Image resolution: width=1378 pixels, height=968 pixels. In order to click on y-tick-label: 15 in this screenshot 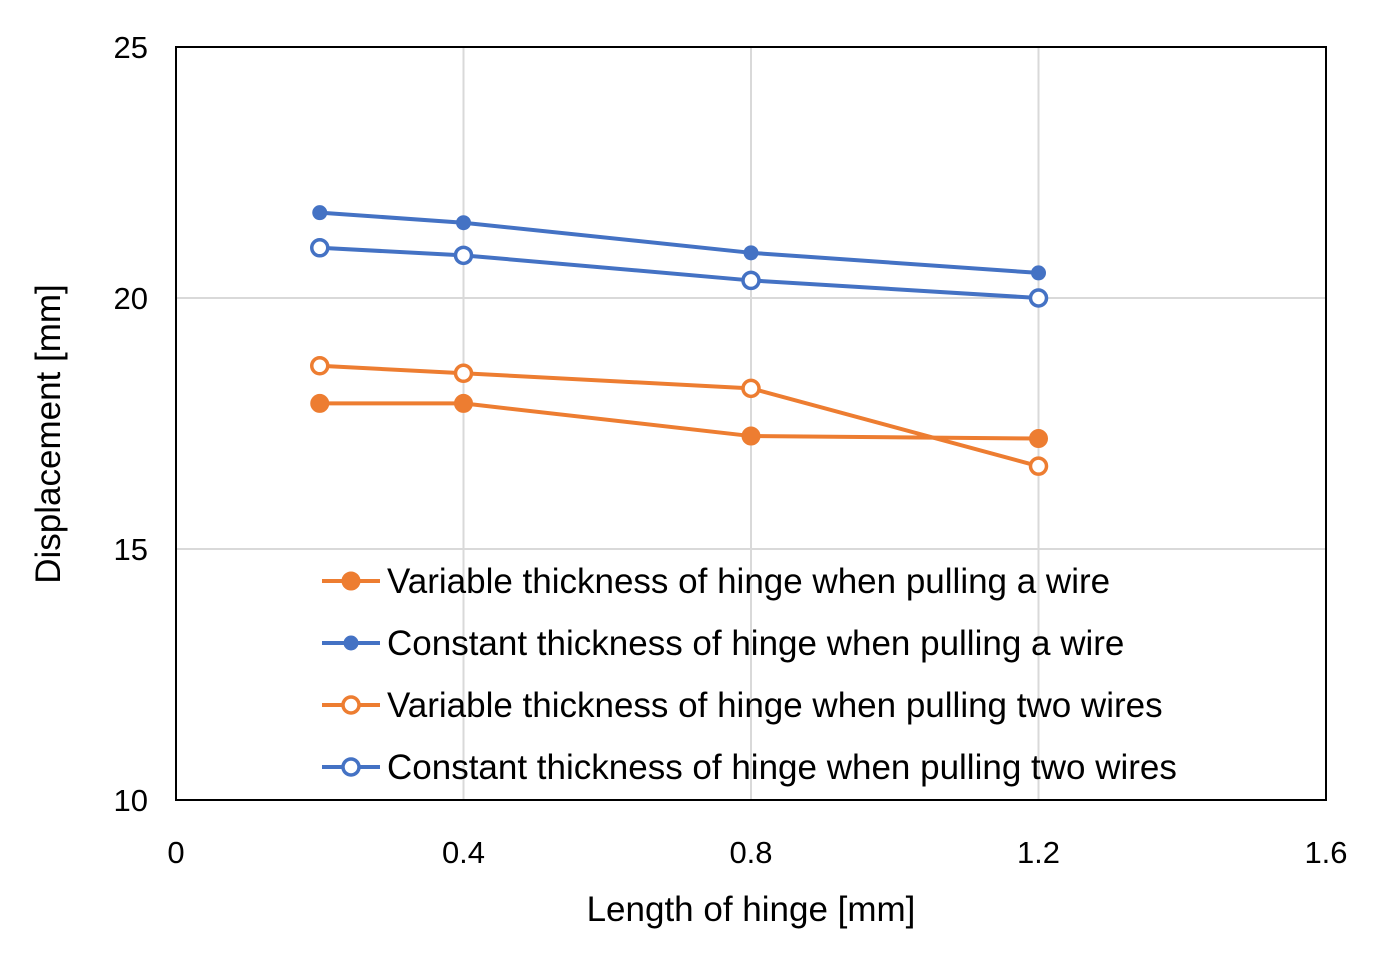, I will do `click(131, 549)`.